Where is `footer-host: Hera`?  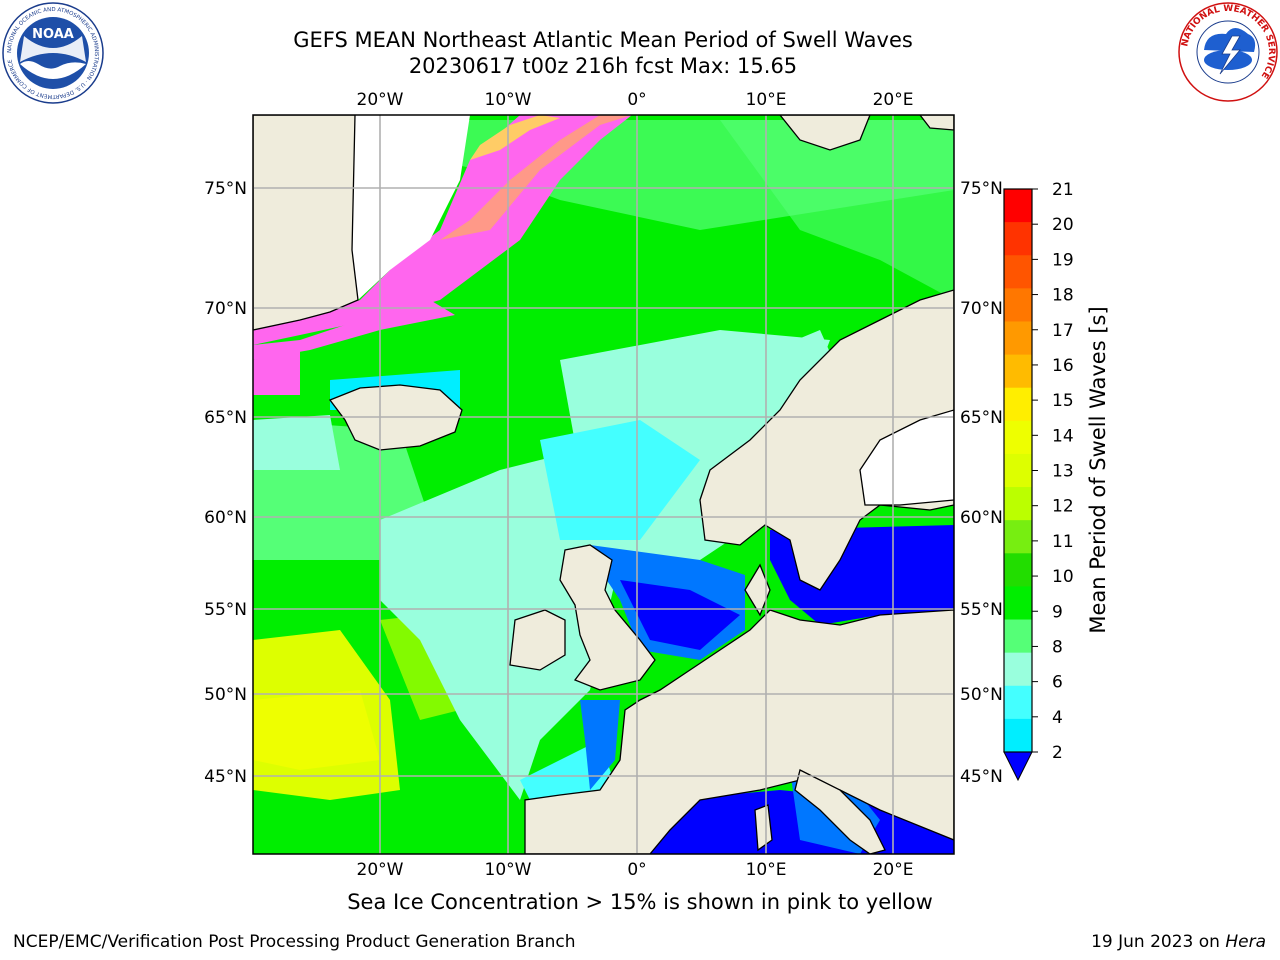
footer-host: Hera is located at coordinates (1245, 942).